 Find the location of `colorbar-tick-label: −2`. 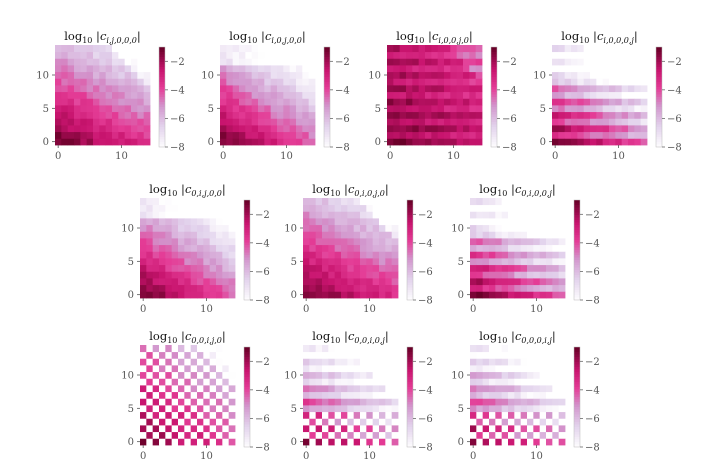

colorbar-tick-label: −2 is located at coordinates (425, 215).